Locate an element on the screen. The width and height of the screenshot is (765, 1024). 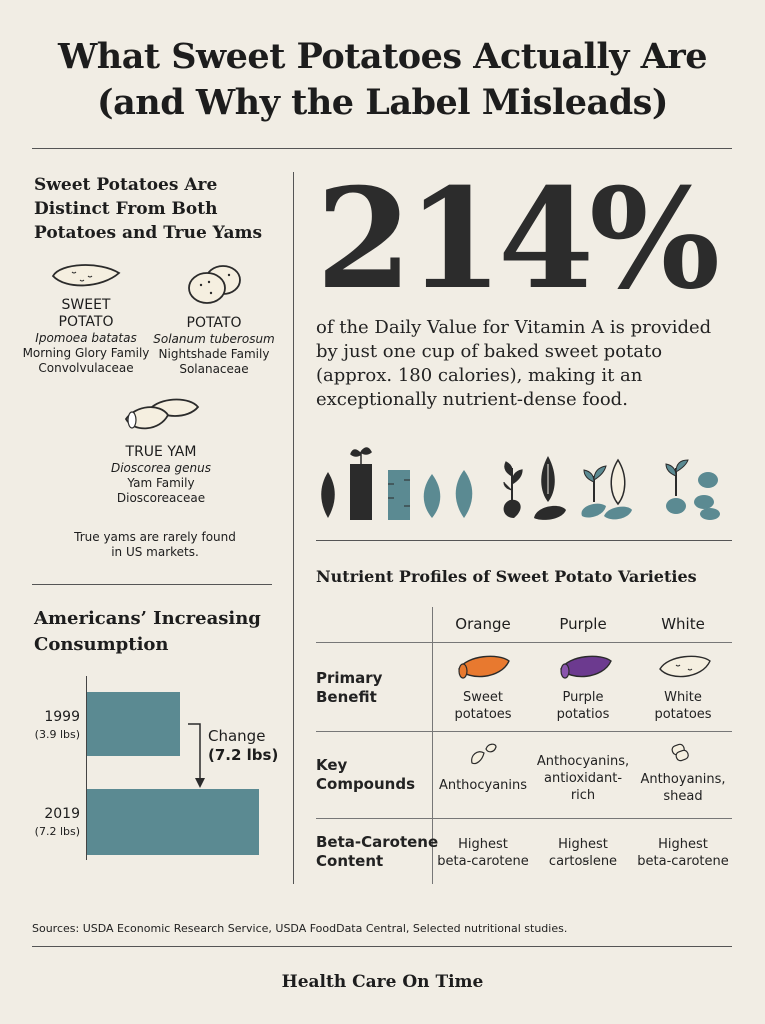
white-sweet-potato-icon is located at coordinates (685, 666).